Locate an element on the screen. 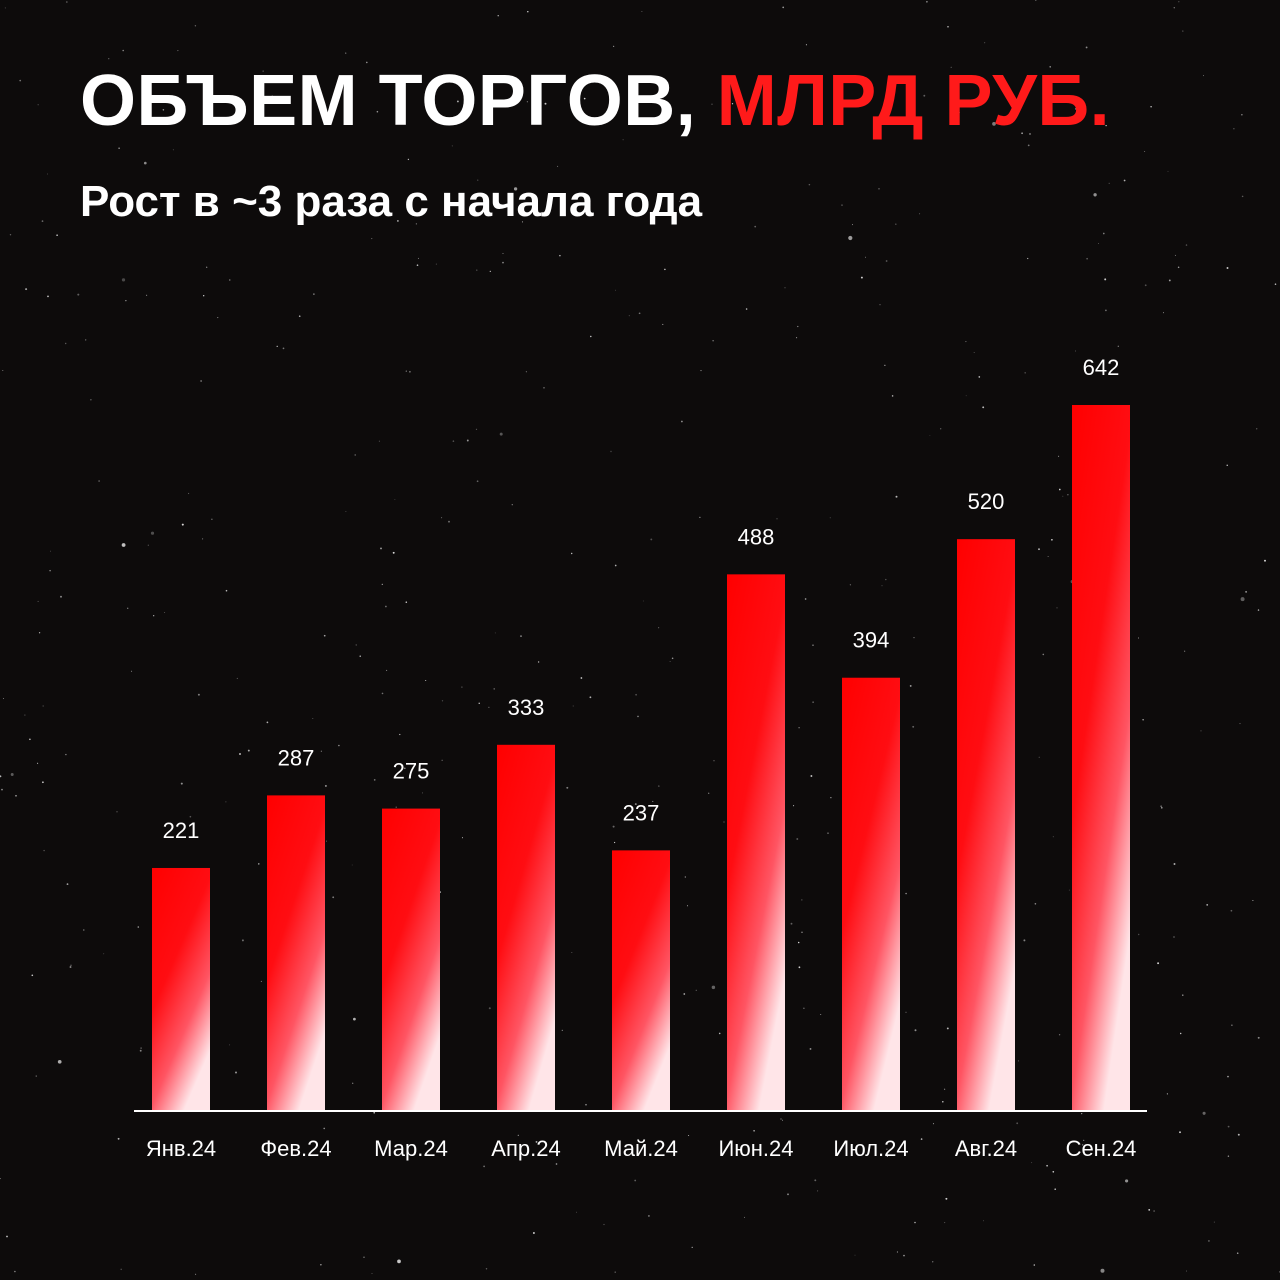 The height and width of the screenshot is (1280, 1280). x-tick-label: Авг.24 is located at coordinates (986, 1148).